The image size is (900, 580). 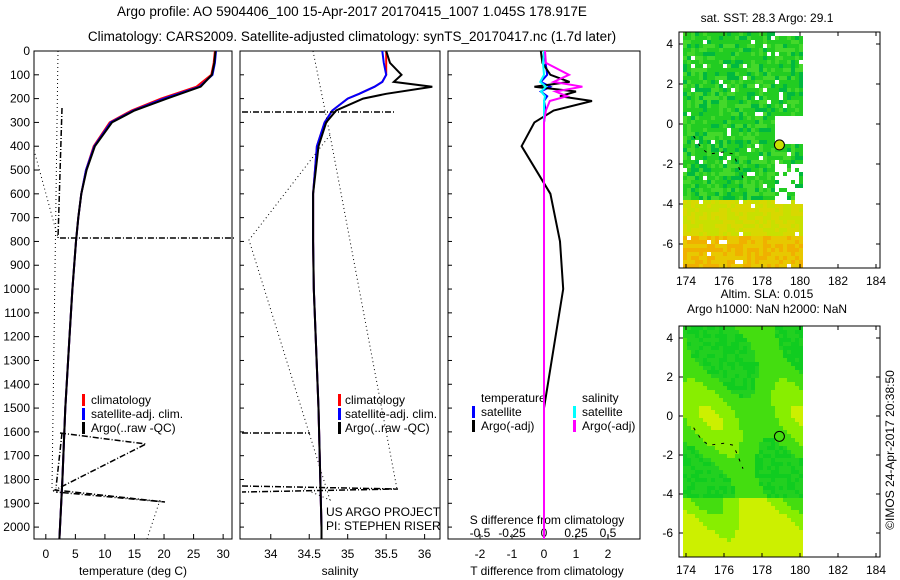 What do you see at coordinates (667, 533) in the screenshot?
I see `y-tick-label: -6` at bounding box center [667, 533].